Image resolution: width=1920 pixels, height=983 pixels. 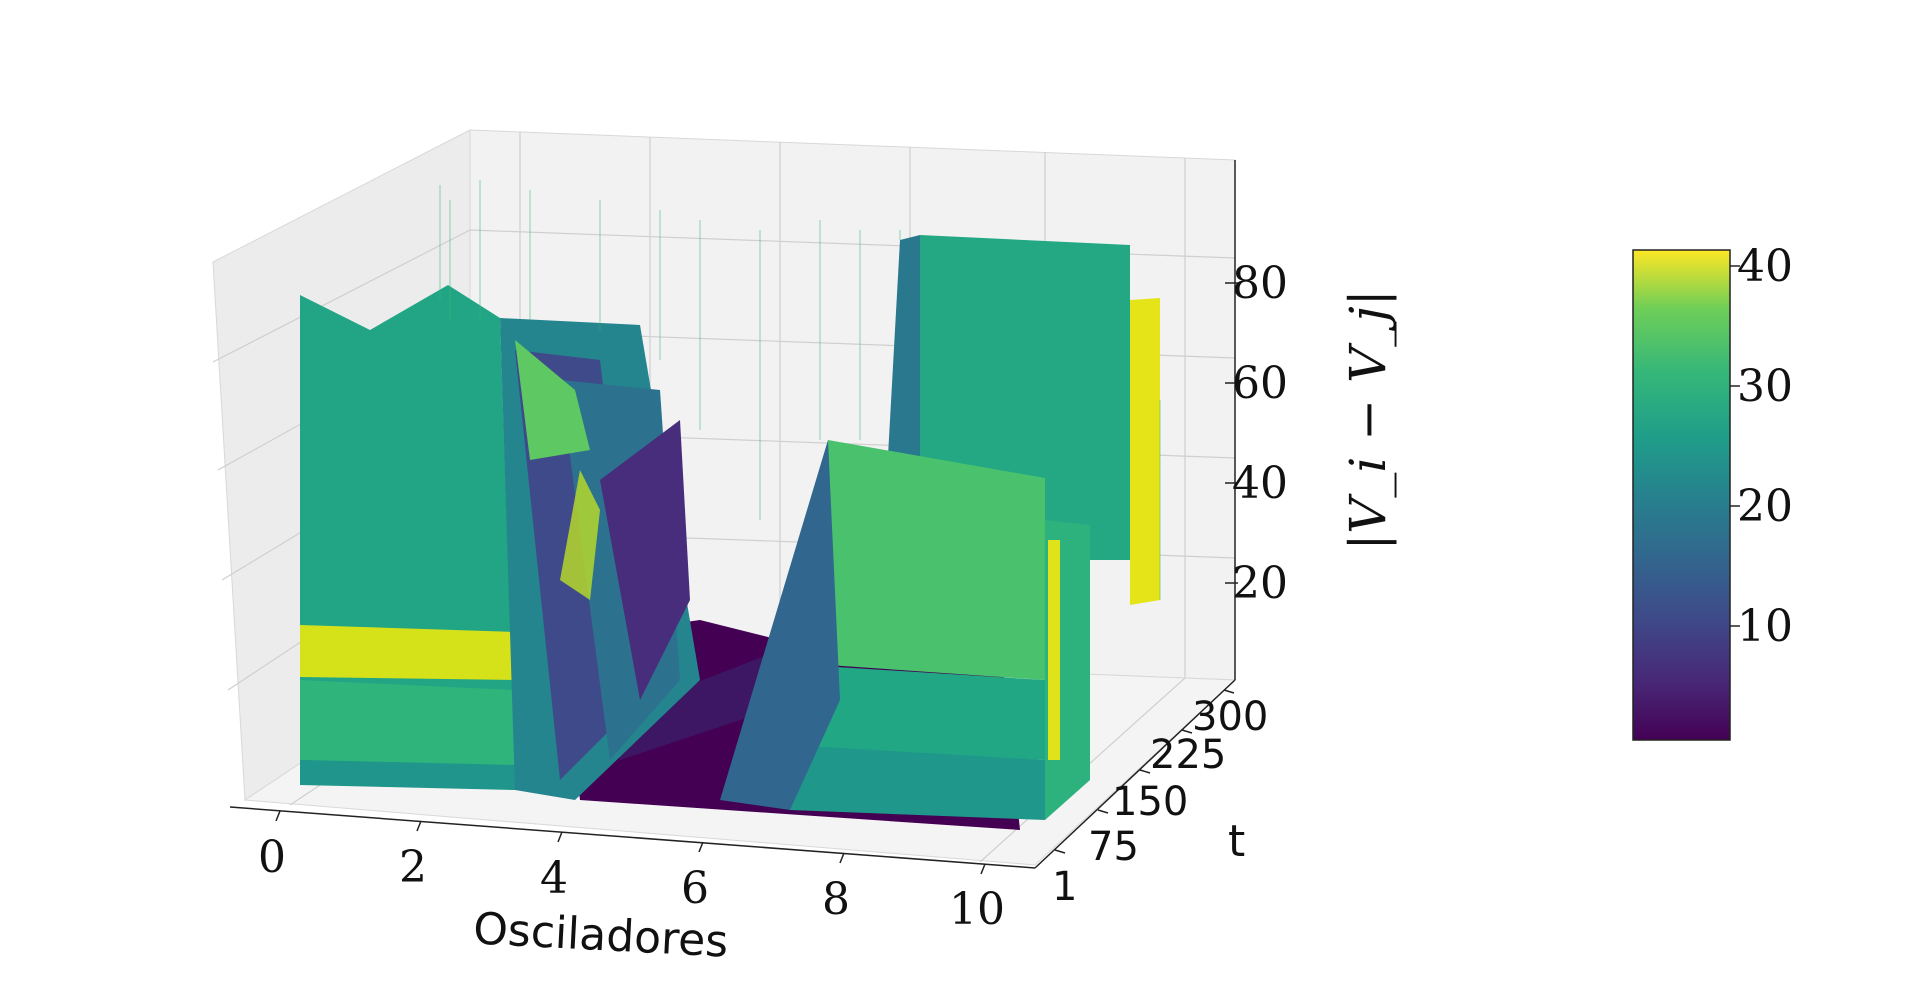 What do you see at coordinates (1735, 446) in the screenshot?
I see `colorbar-tick-marks` at bounding box center [1735, 446].